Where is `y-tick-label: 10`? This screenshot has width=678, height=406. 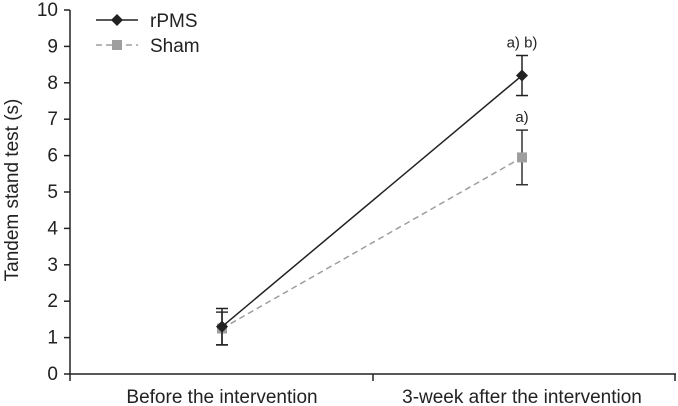 y-tick-label: 10 is located at coordinates (47, 10).